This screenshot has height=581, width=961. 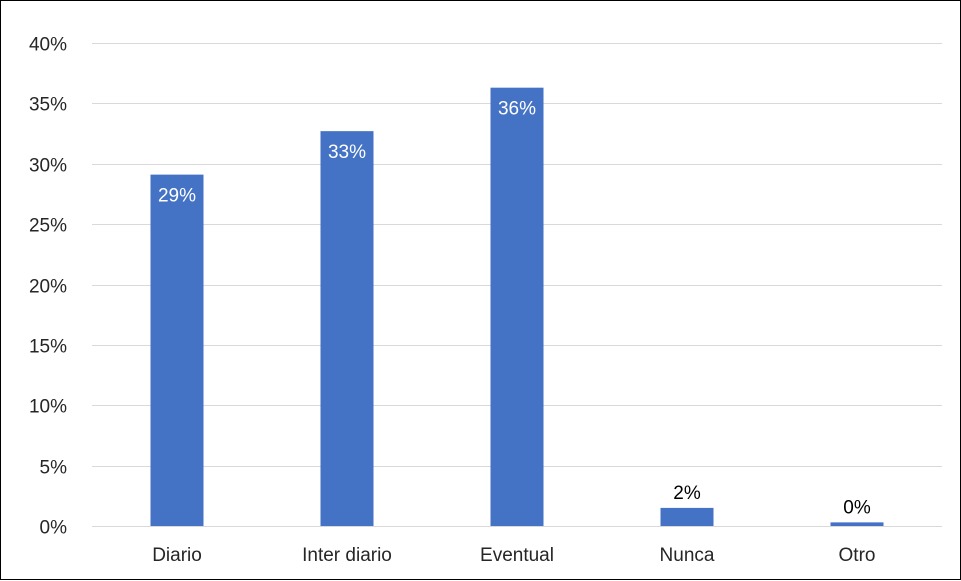 I want to click on y-tick-label: 5%, so click(x=54, y=468).